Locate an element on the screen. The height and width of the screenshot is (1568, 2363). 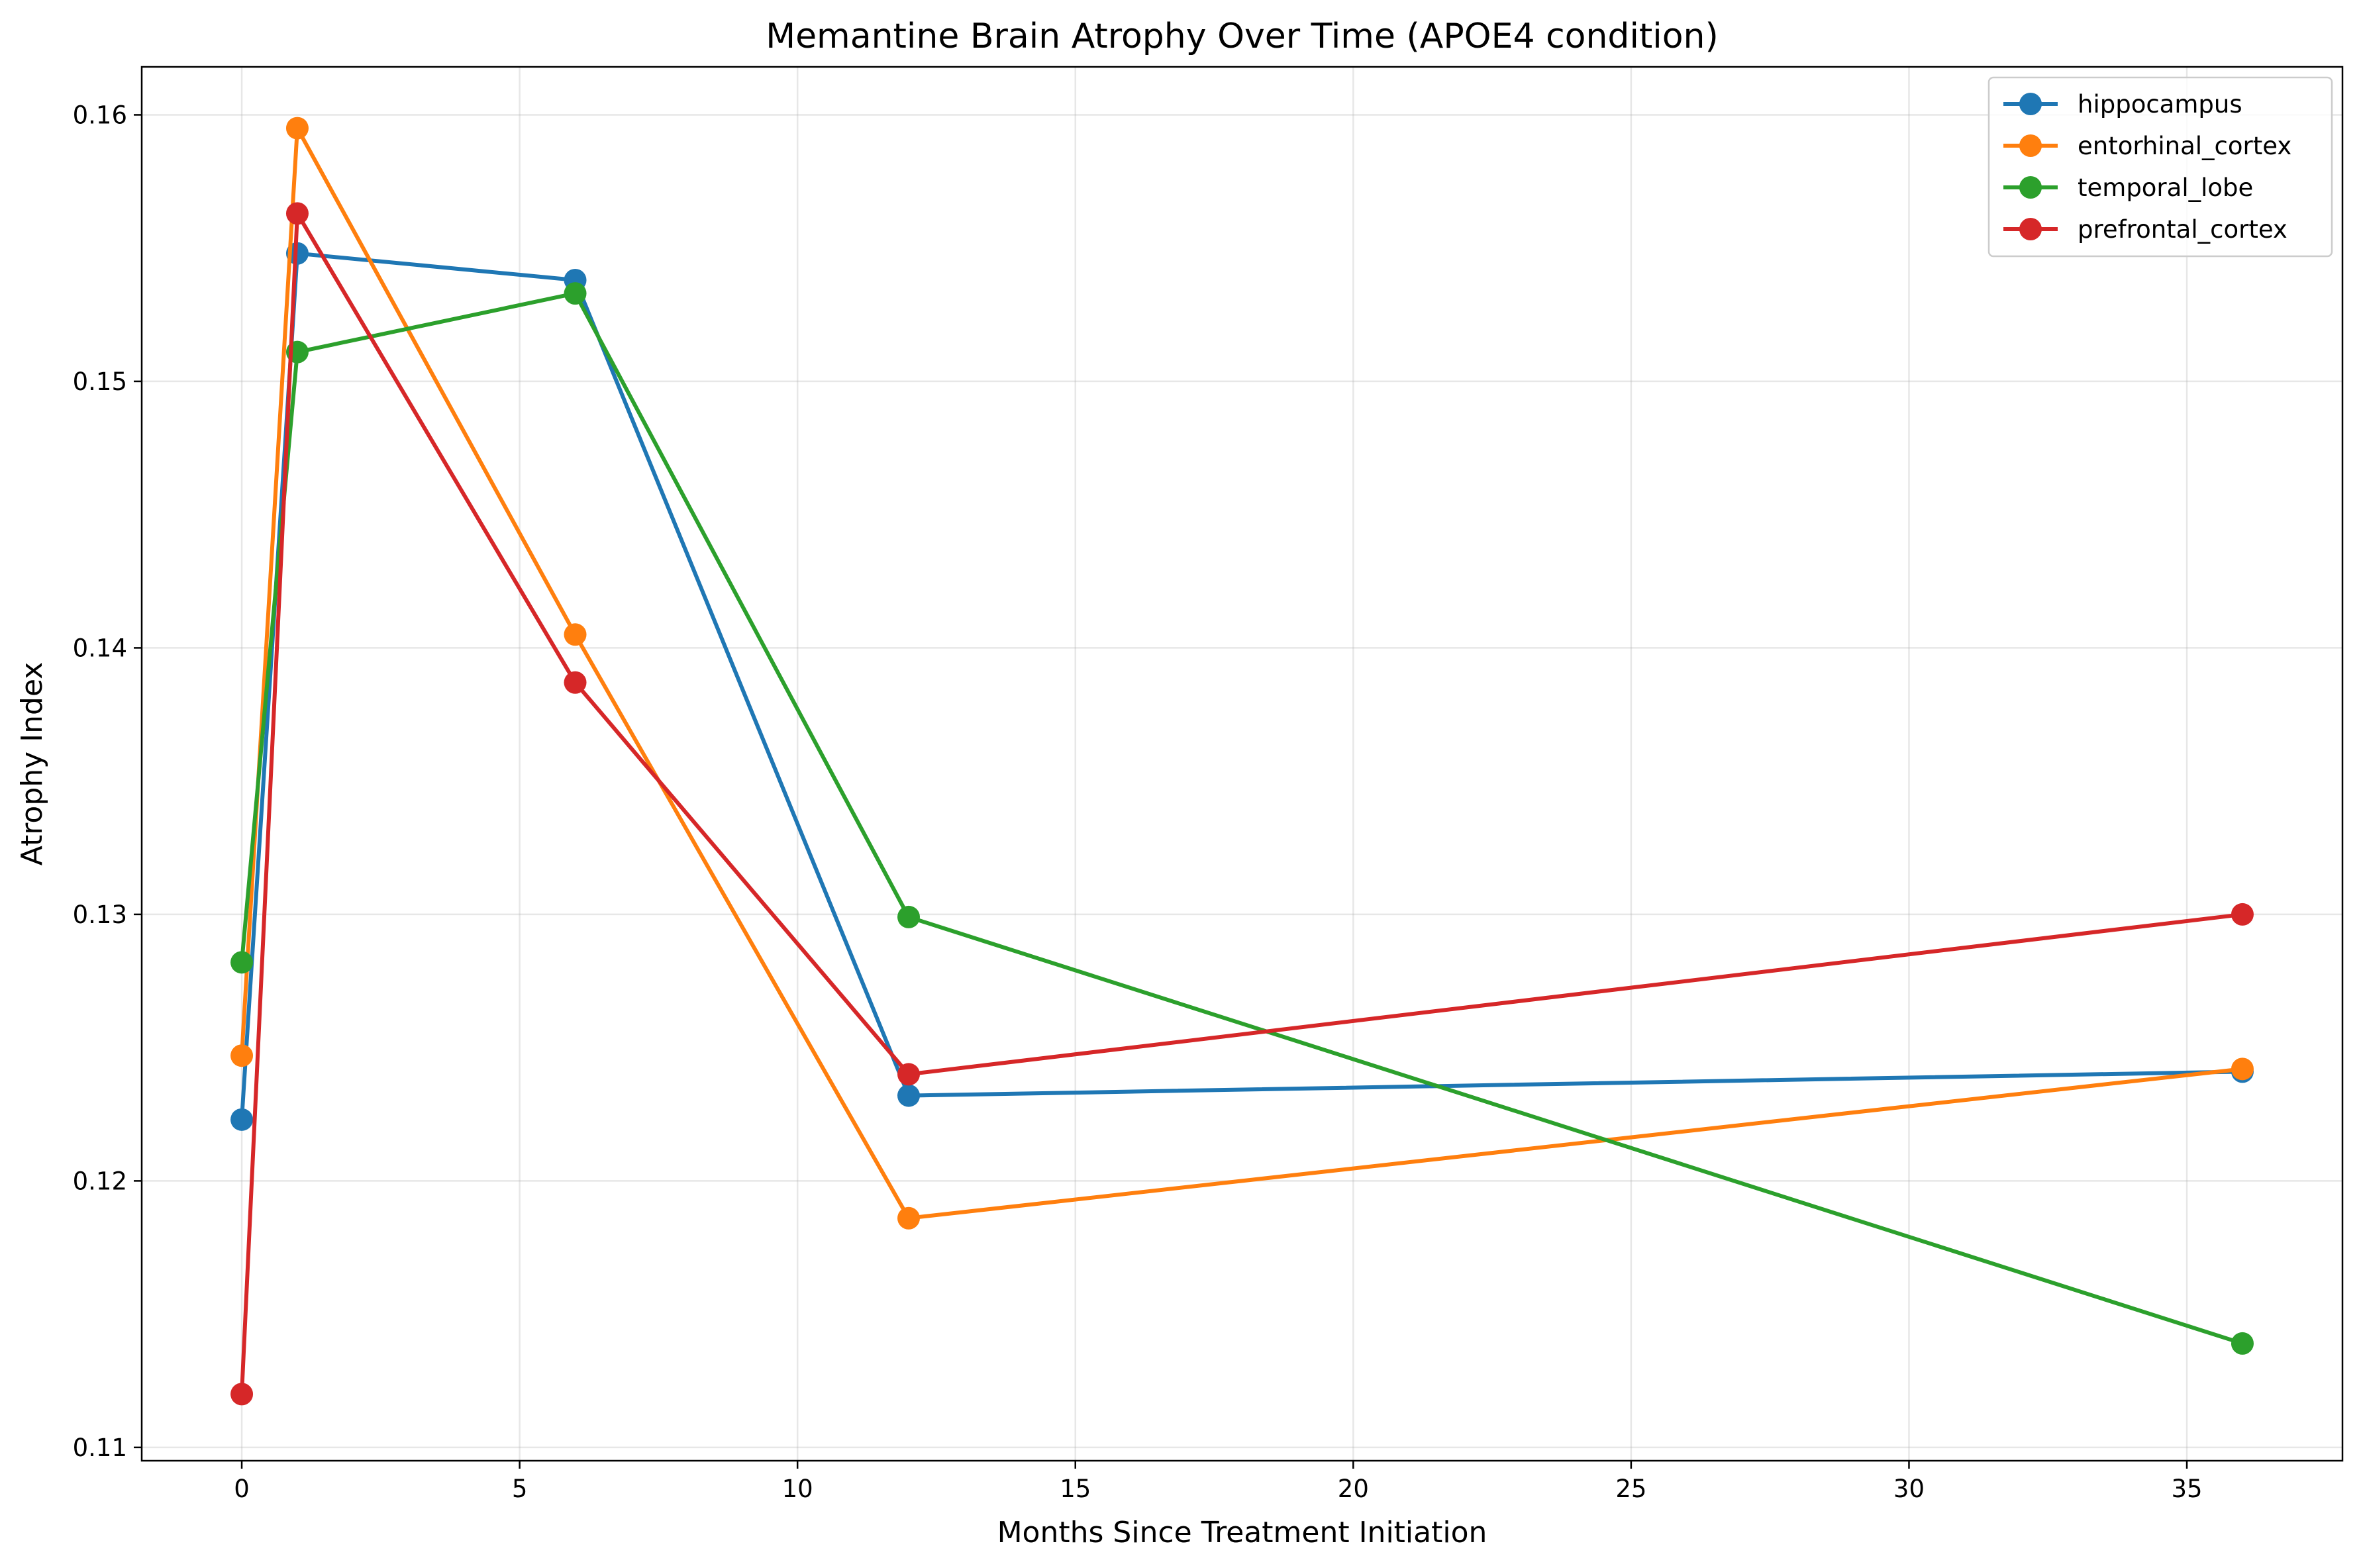
x-tick-label: 0 is located at coordinates (242, 1489).